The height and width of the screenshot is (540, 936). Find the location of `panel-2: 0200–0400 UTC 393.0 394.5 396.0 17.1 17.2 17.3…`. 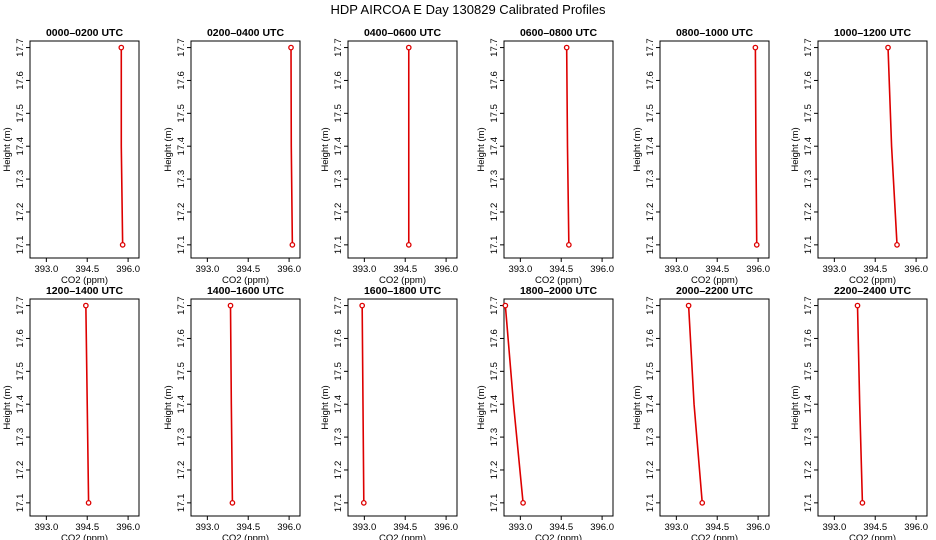

panel-2: 0200–0400 UTC 393.0 394.5 396.0 17.1 17.2 17.3… is located at coordinates (232, 156).